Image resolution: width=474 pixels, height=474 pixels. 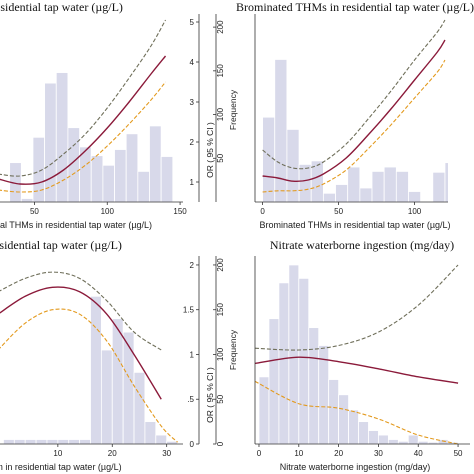 What do you see at coordinates (192, 102) in the screenshot?
I see `or-tick-label: 3` at bounding box center [192, 102].